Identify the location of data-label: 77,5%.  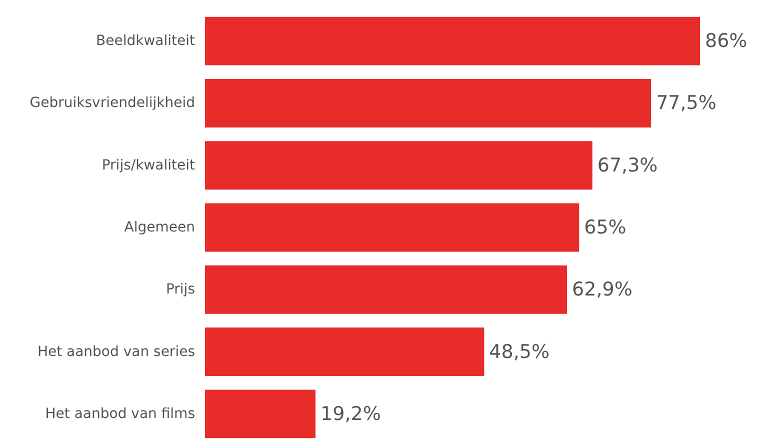
(686, 103).